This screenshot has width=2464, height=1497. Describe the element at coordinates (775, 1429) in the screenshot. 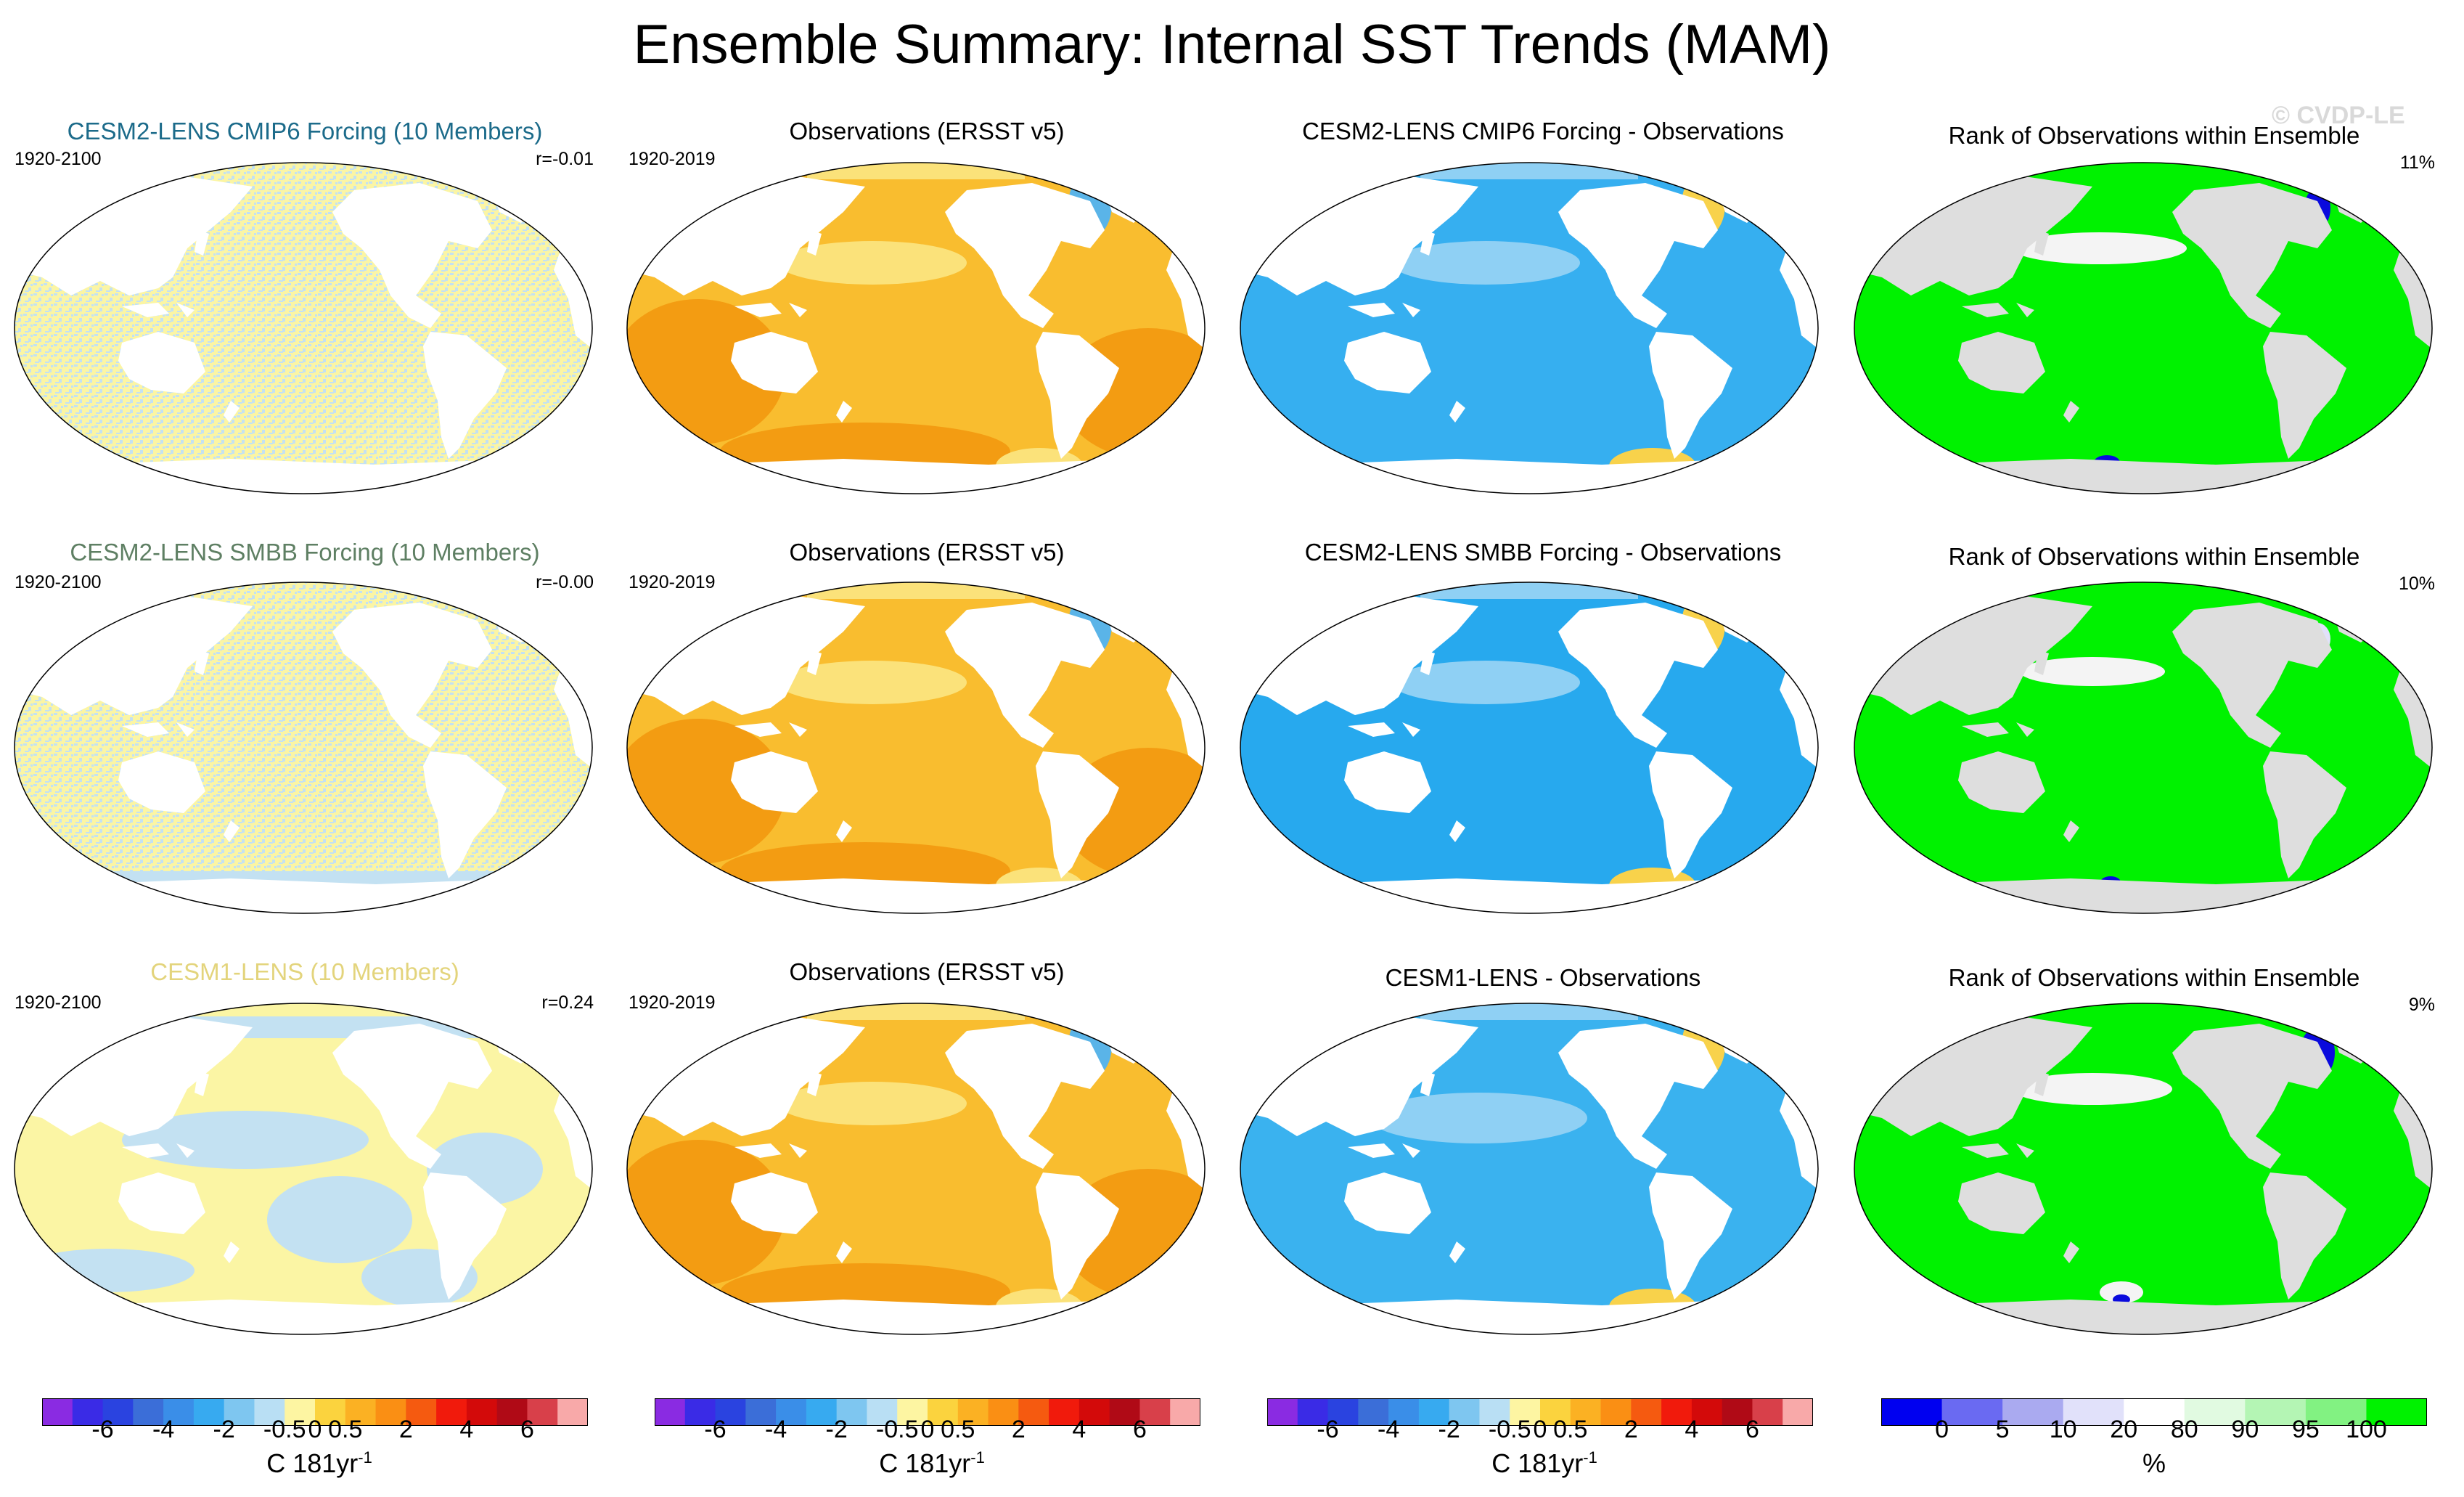

I see `trend-bar-obs-tick-label: -4` at that location.